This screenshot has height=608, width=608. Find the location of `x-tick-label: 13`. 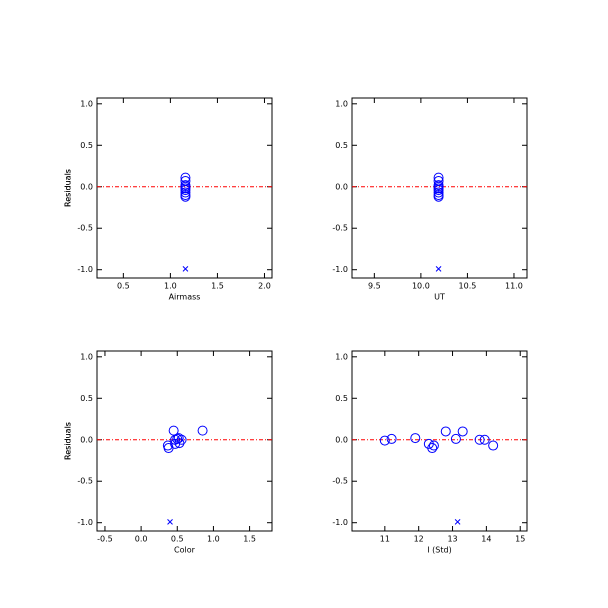

x-tick-label: 13 is located at coordinates (452, 539).